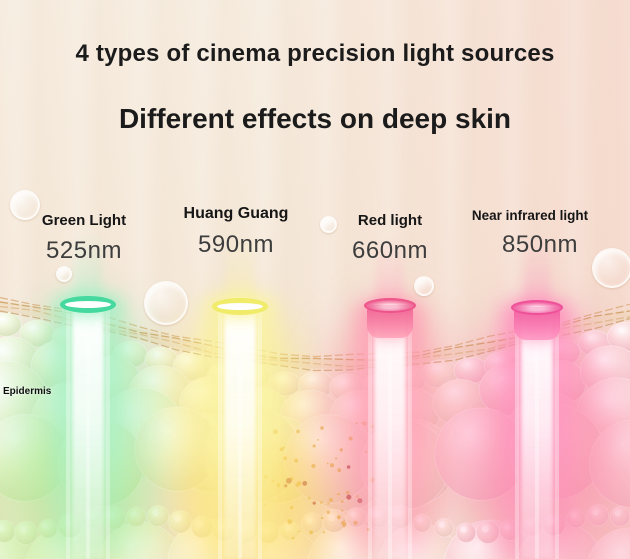 The height and width of the screenshot is (559, 630). I want to click on light-wavelength-nir: 850nm, so click(540, 244).